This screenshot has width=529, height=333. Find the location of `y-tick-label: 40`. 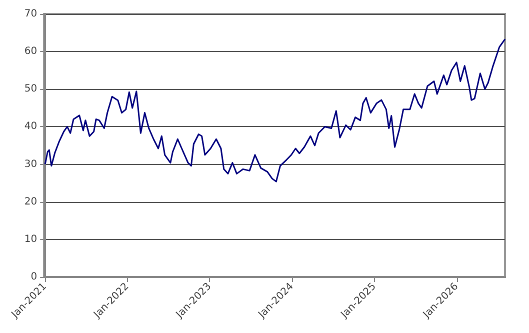

y-tick-label: 40 is located at coordinates (31, 126).